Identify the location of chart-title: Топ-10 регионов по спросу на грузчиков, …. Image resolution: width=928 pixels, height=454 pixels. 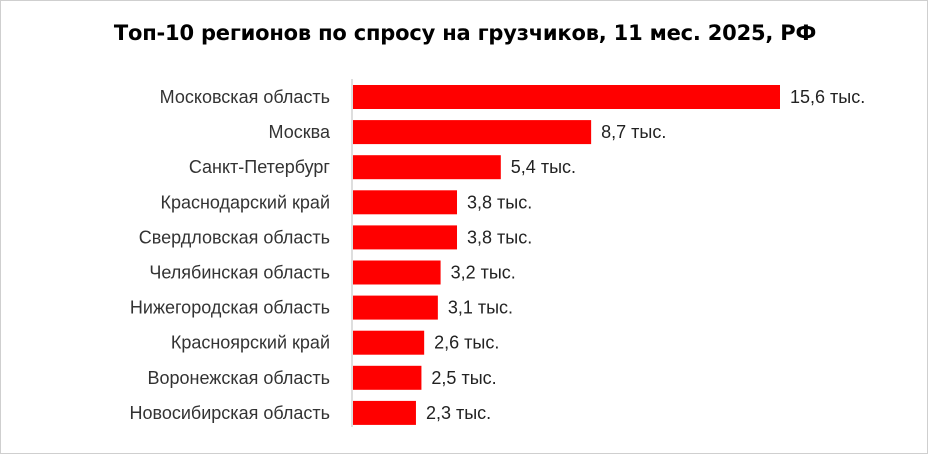
(465, 33).